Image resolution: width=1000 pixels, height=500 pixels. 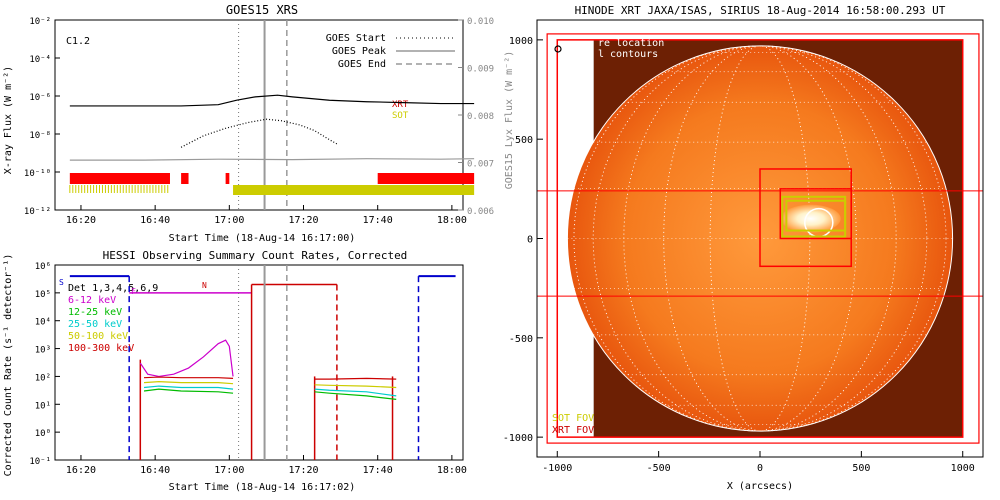 I want to click on goes-legend-end: GOES End, so click(x=362, y=64).